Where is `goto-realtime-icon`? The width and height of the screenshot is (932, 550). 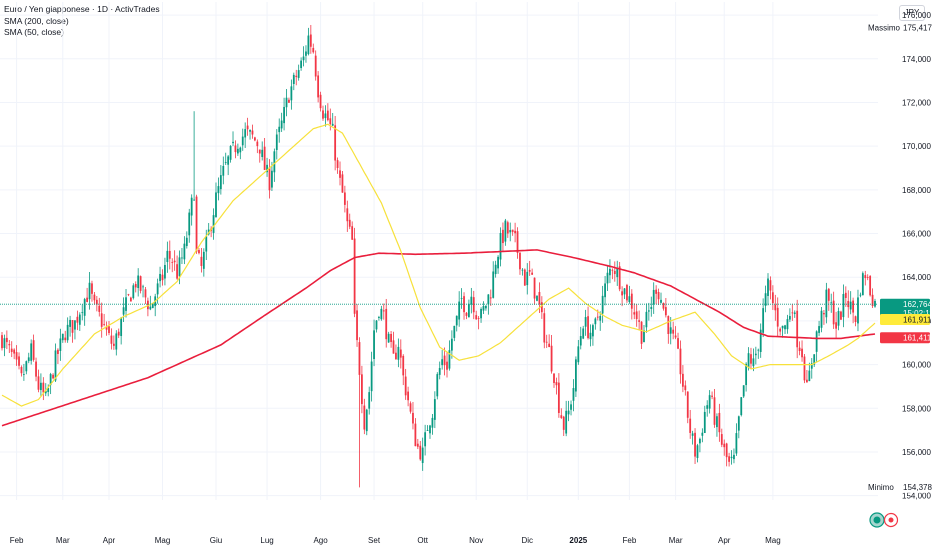
goto-realtime-icon is located at coordinates (891, 520).